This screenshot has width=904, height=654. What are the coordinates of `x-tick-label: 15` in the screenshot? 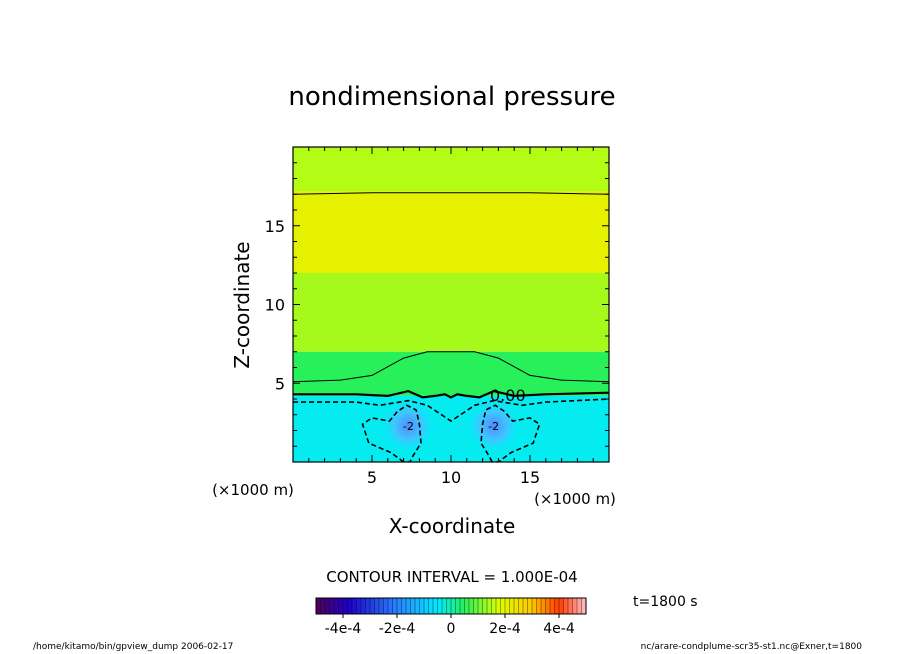 It's located at (530, 477).